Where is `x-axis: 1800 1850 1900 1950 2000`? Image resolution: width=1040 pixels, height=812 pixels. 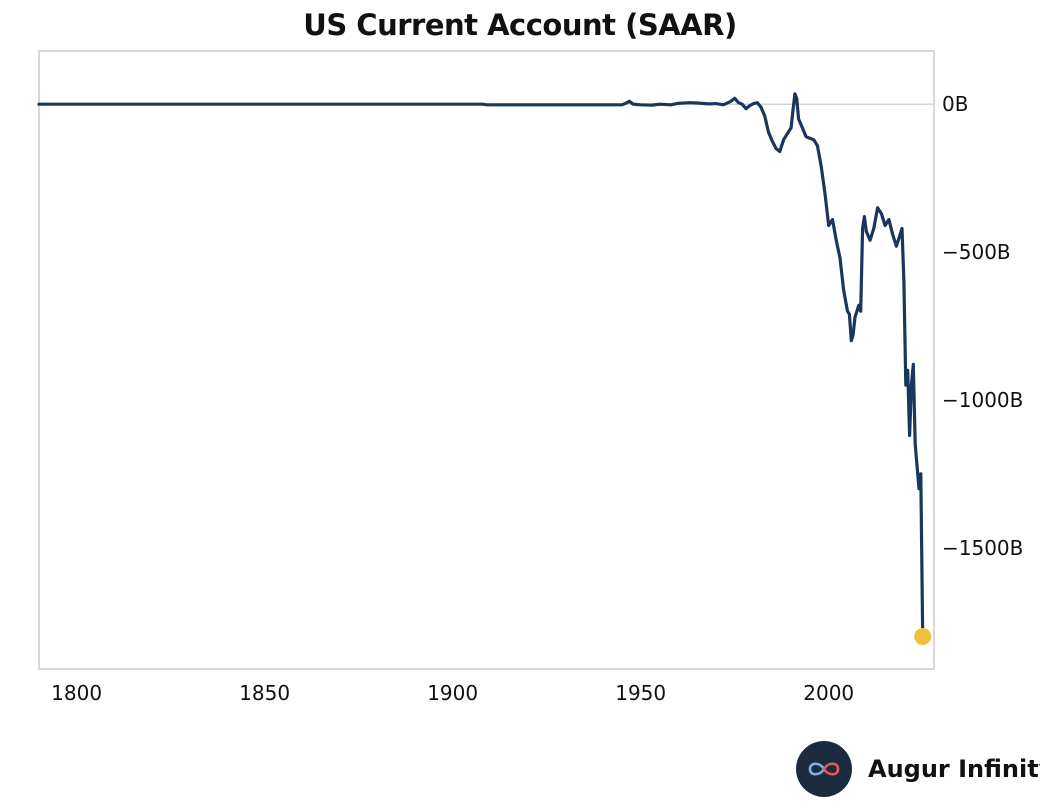
x-axis: 1800 1850 1900 1950 2000 is located at coordinates (452, 693).